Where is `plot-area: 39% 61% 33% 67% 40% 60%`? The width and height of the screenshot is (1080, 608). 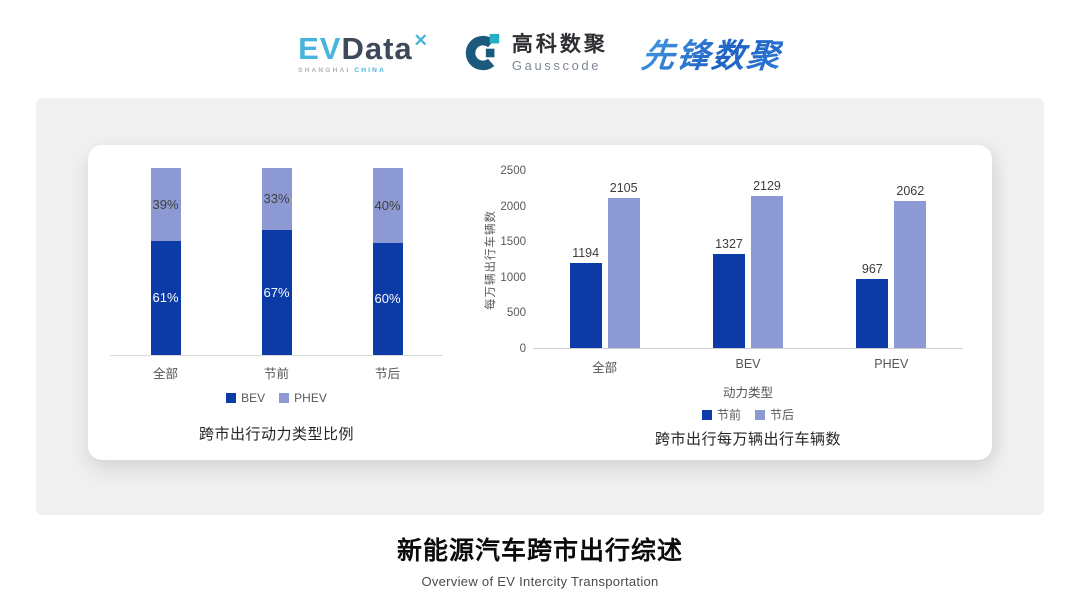 plot-area: 39% 61% 33% 67% 40% 60% is located at coordinates (276, 262).